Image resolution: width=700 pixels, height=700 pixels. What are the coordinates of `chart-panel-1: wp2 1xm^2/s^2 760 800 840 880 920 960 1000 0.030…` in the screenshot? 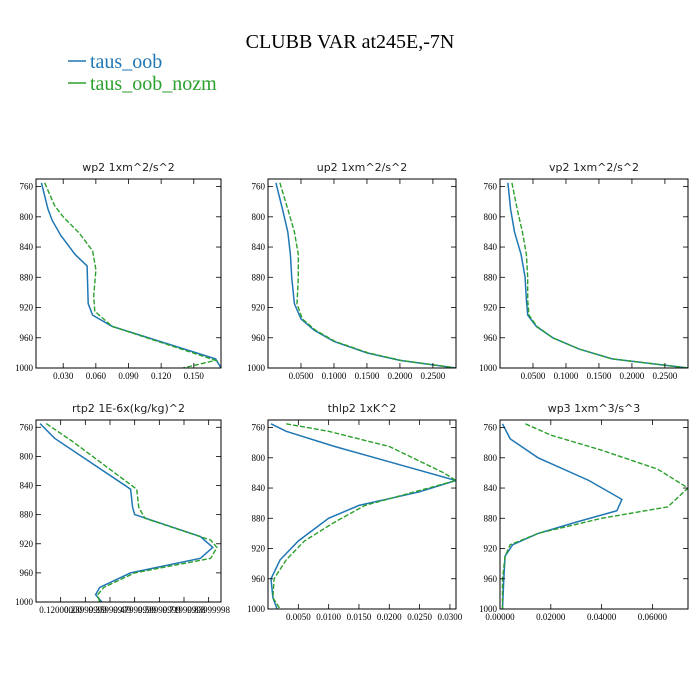 It's located at (118, 271).